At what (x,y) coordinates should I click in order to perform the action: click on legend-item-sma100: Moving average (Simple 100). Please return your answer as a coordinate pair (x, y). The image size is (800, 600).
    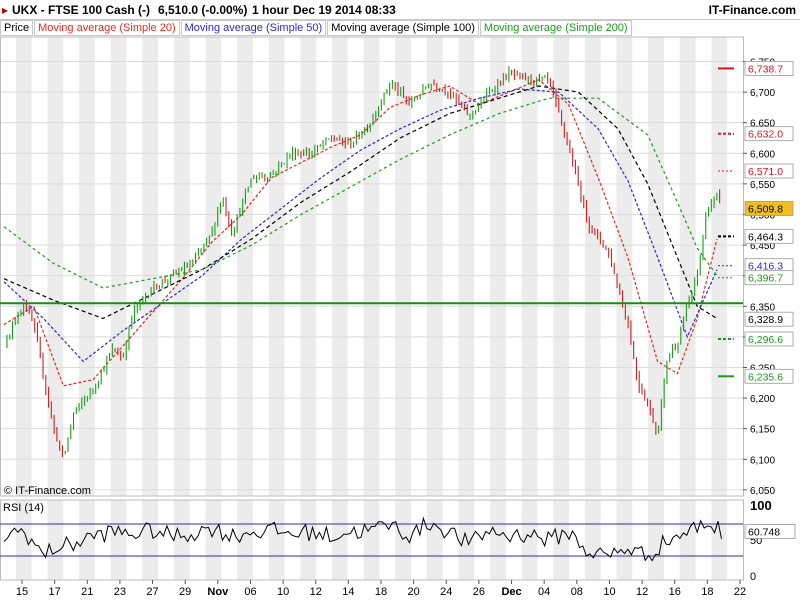
    Looking at the image, I should click on (403, 28).